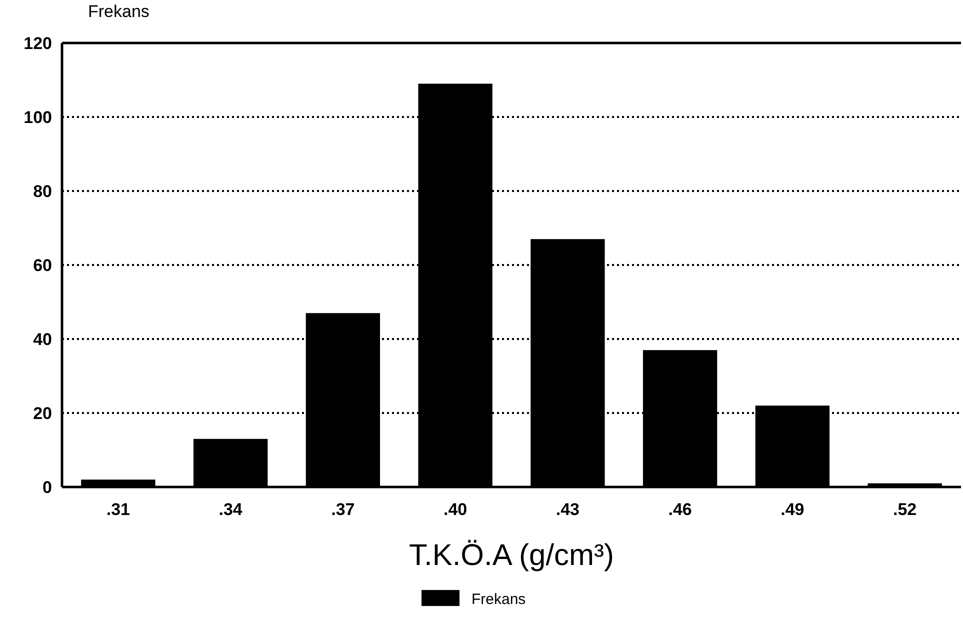 This screenshot has width=963, height=628. I want to click on y-tick-label: 40, so click(42, 339).